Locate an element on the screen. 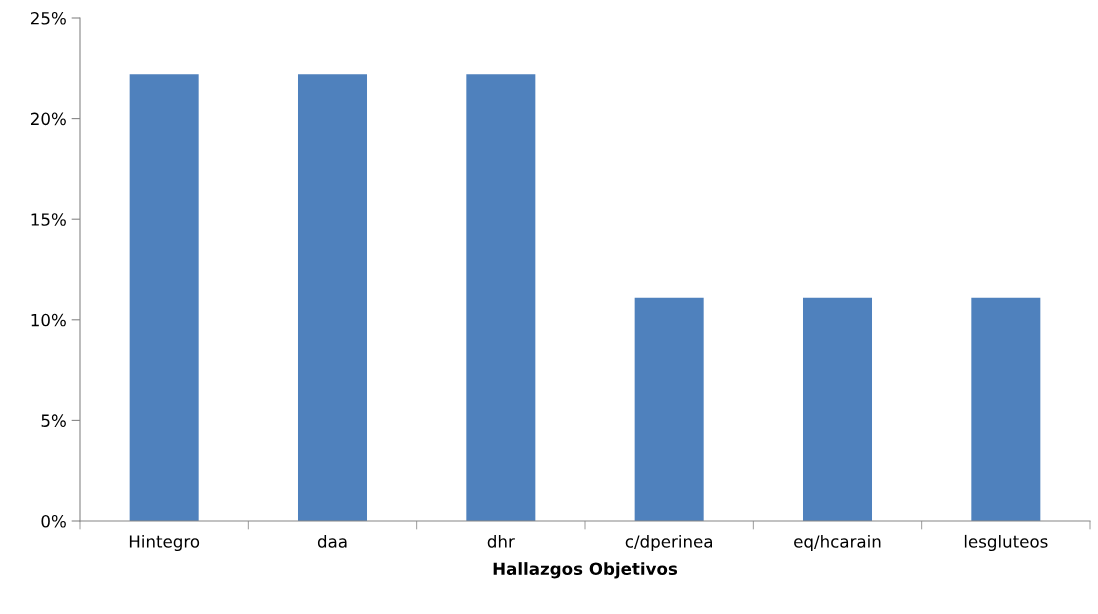 The height and width of the screenshot is (614, 1098). x-tick-label: lesgluteos is located at coordinates (1006, 543).